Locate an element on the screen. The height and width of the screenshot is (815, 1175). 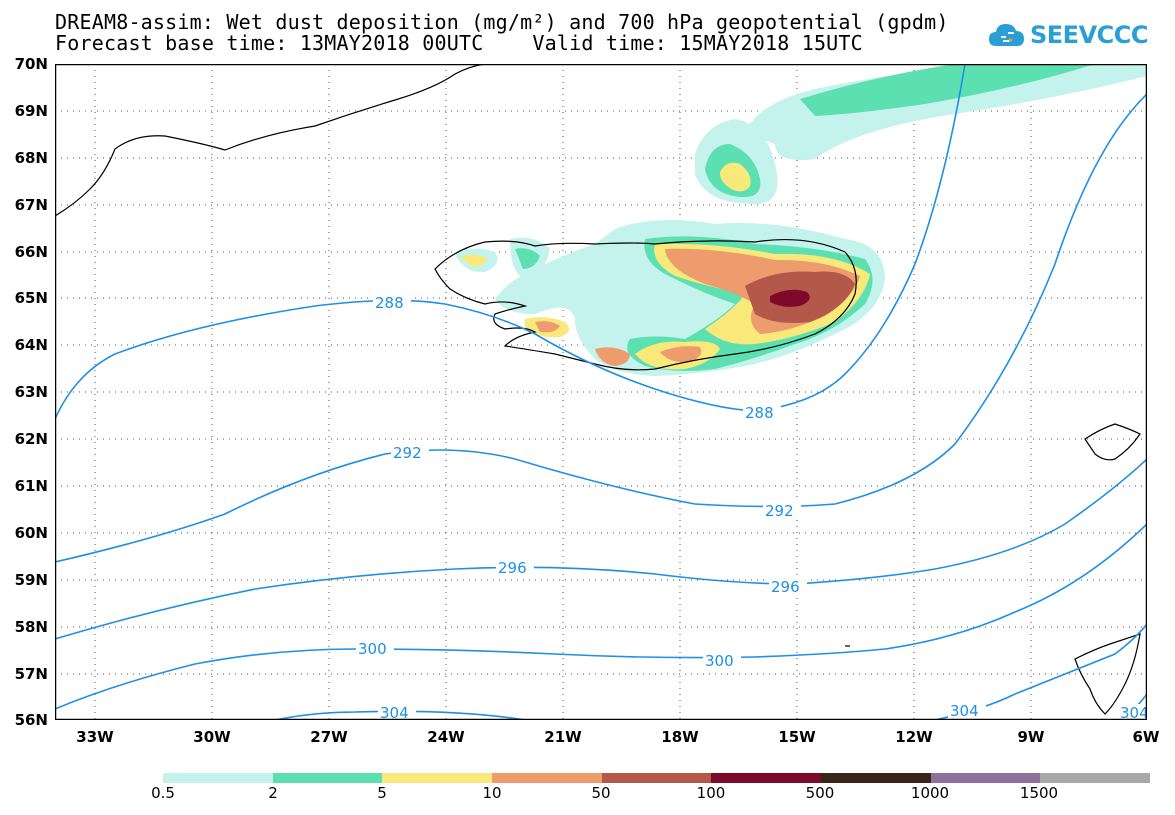
lon-label-12w: 12W is located at coordinates (914, 737).